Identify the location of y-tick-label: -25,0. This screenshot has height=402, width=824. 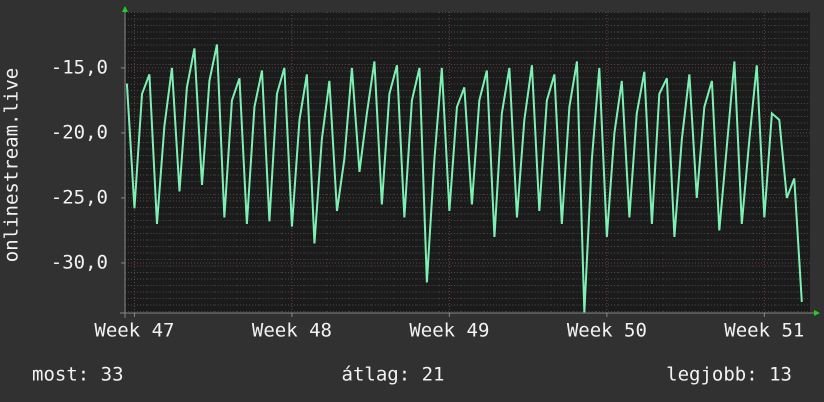
(79, 197).